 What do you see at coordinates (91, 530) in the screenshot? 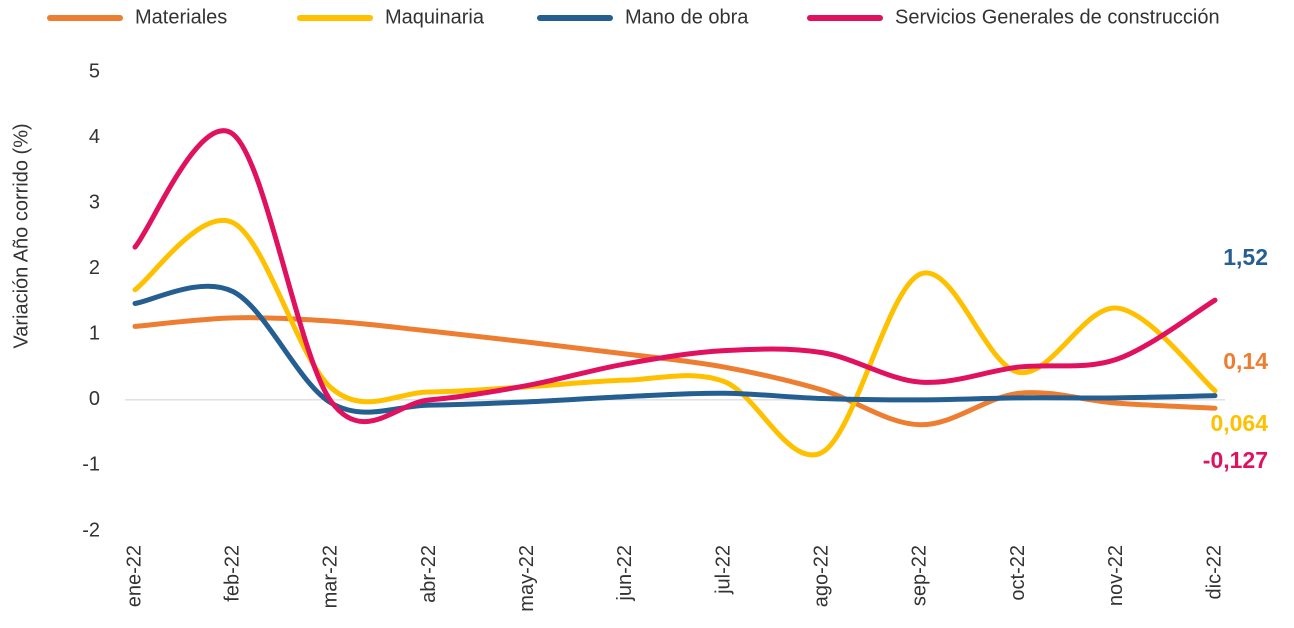
I see `y-tick-label: -2` at bounding box center [91, 530].